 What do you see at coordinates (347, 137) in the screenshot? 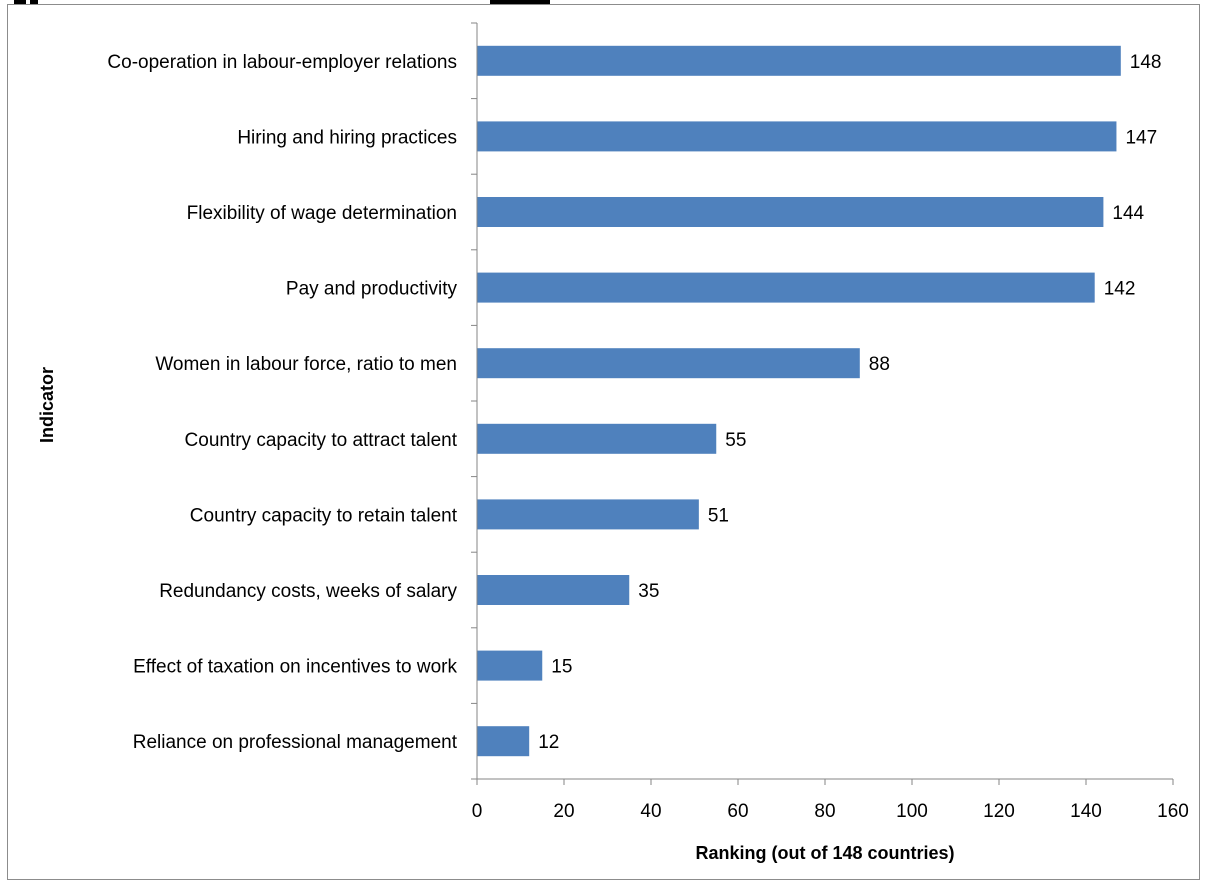
I see `category-label: Hiring and hiring practices` at bounding box center [347, 137].